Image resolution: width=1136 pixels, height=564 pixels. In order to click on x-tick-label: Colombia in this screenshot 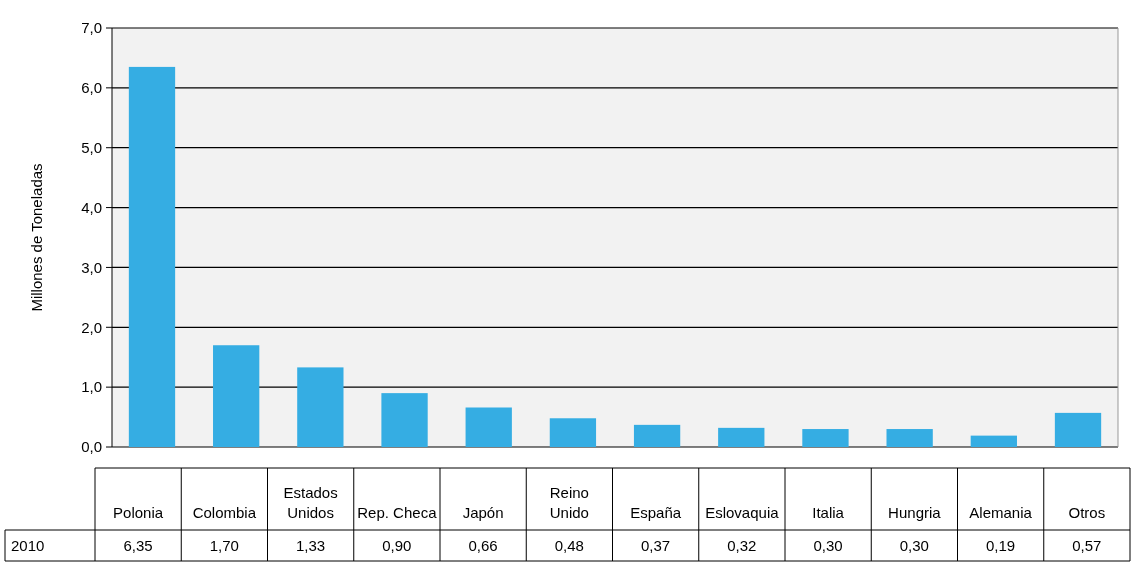, I will do `click(224, 512)`.